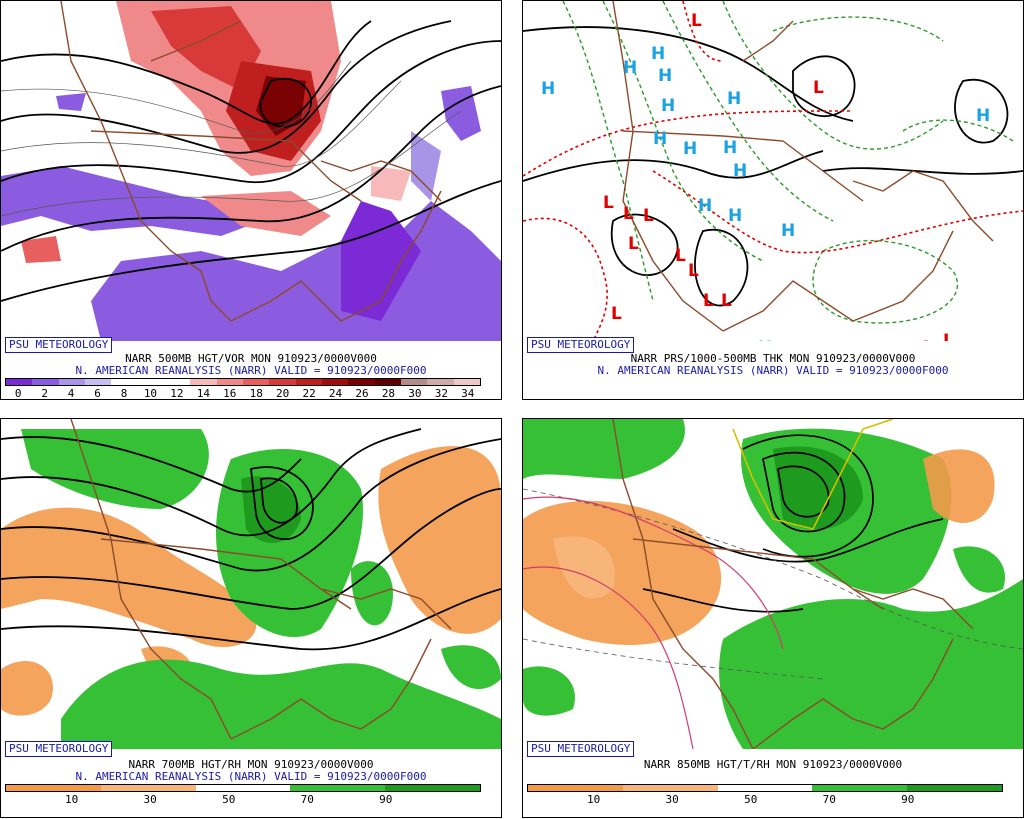  I want to click on color-scale-tick-label: 24, so click(335, 393).